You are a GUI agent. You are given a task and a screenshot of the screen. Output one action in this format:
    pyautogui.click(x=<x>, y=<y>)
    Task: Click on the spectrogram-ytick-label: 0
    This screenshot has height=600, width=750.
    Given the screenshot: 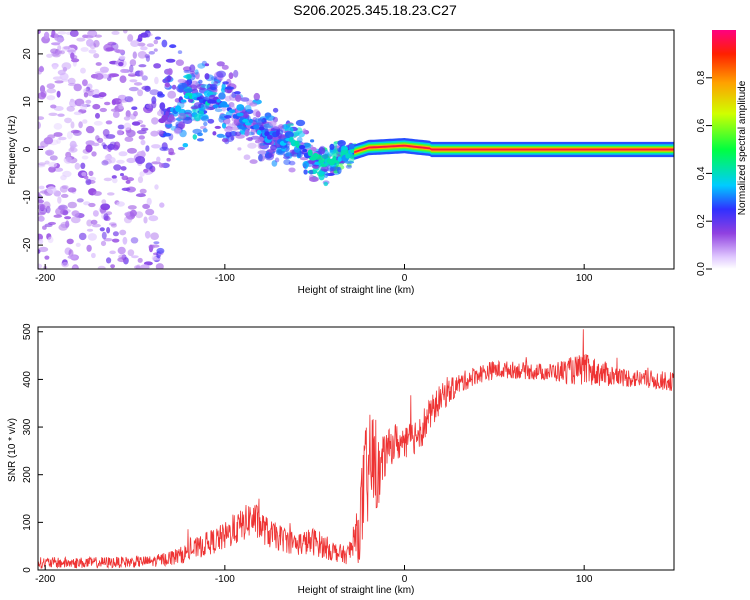 What is the action you would take?
    pyautogui.click(x=27, y=149)
    